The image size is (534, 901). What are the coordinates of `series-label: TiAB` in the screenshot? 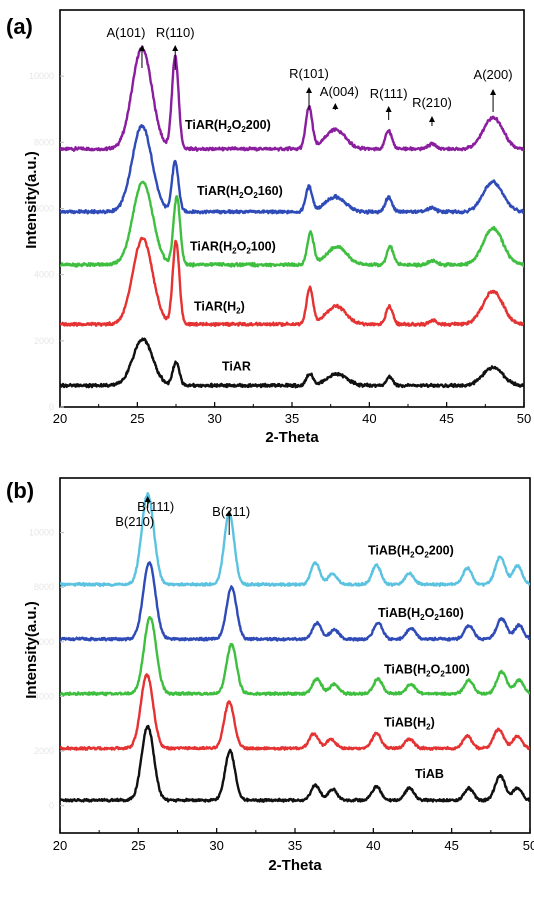 It's located at (429, 774).